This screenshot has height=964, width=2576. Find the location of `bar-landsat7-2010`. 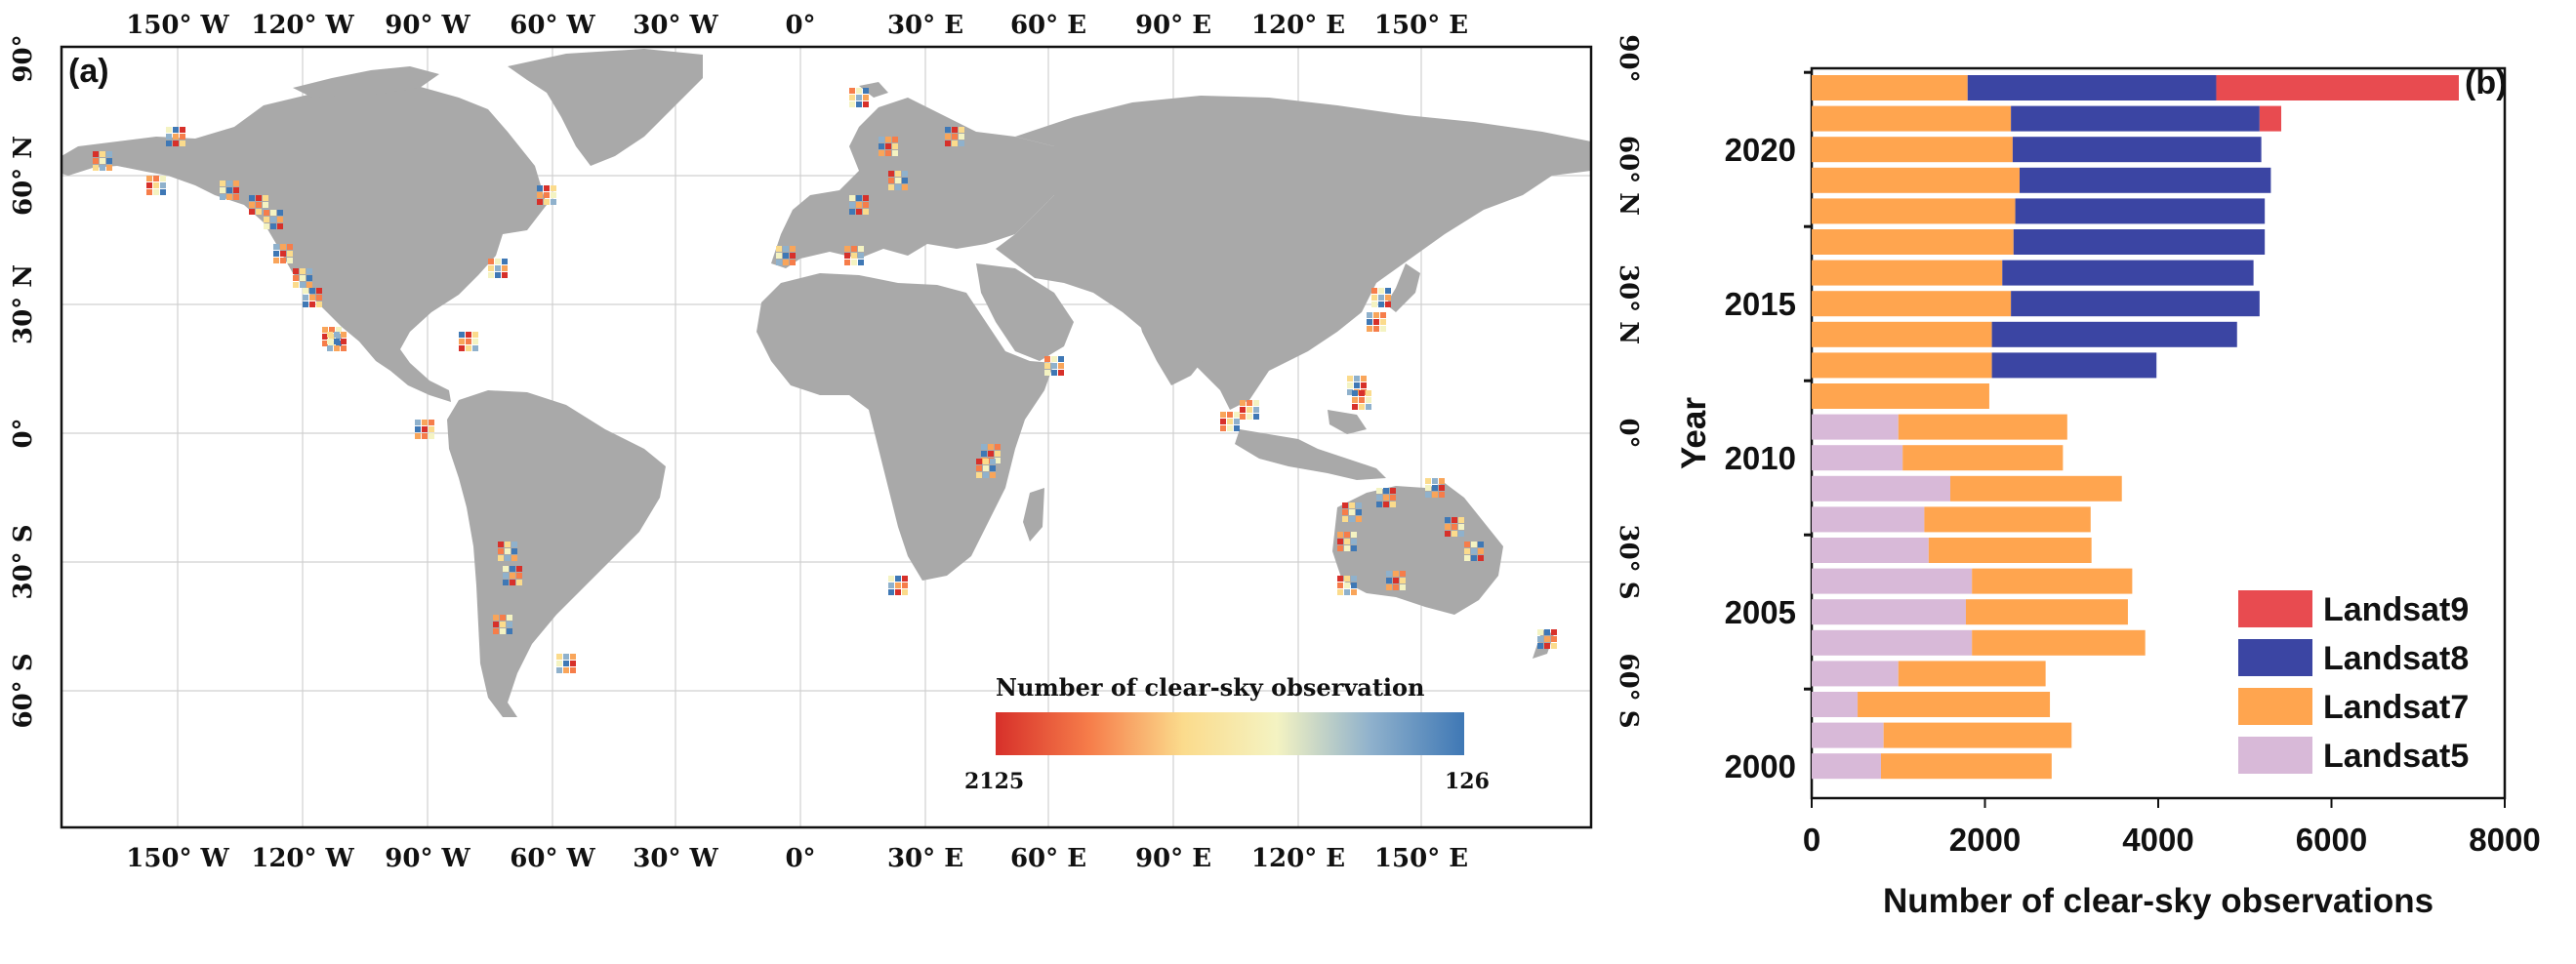

bar-landsat7-2010 is located at coordinates (1983, 458).